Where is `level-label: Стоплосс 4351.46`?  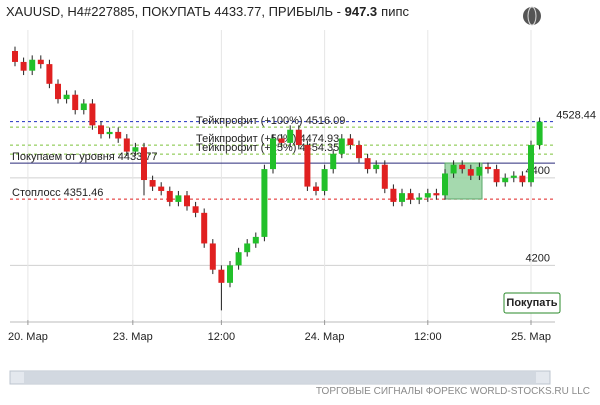 level-label: Стоплосс 4351.46 is located at coordinates (57, 193).